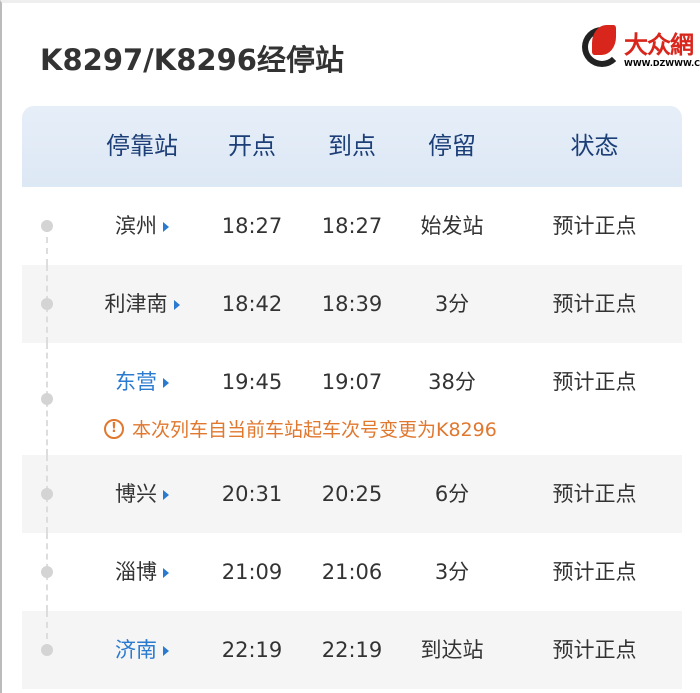  What do you see at coordinates (252, 650) in the screenshot?
I see `depart-time: 22:19` at bounding box center [252, 650].